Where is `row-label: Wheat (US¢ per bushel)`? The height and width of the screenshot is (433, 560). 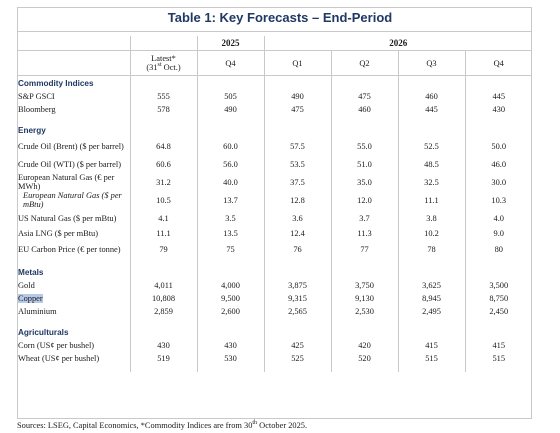 row-label: Wheat (US¢ per bushel) is located at coordinates (73, 358).